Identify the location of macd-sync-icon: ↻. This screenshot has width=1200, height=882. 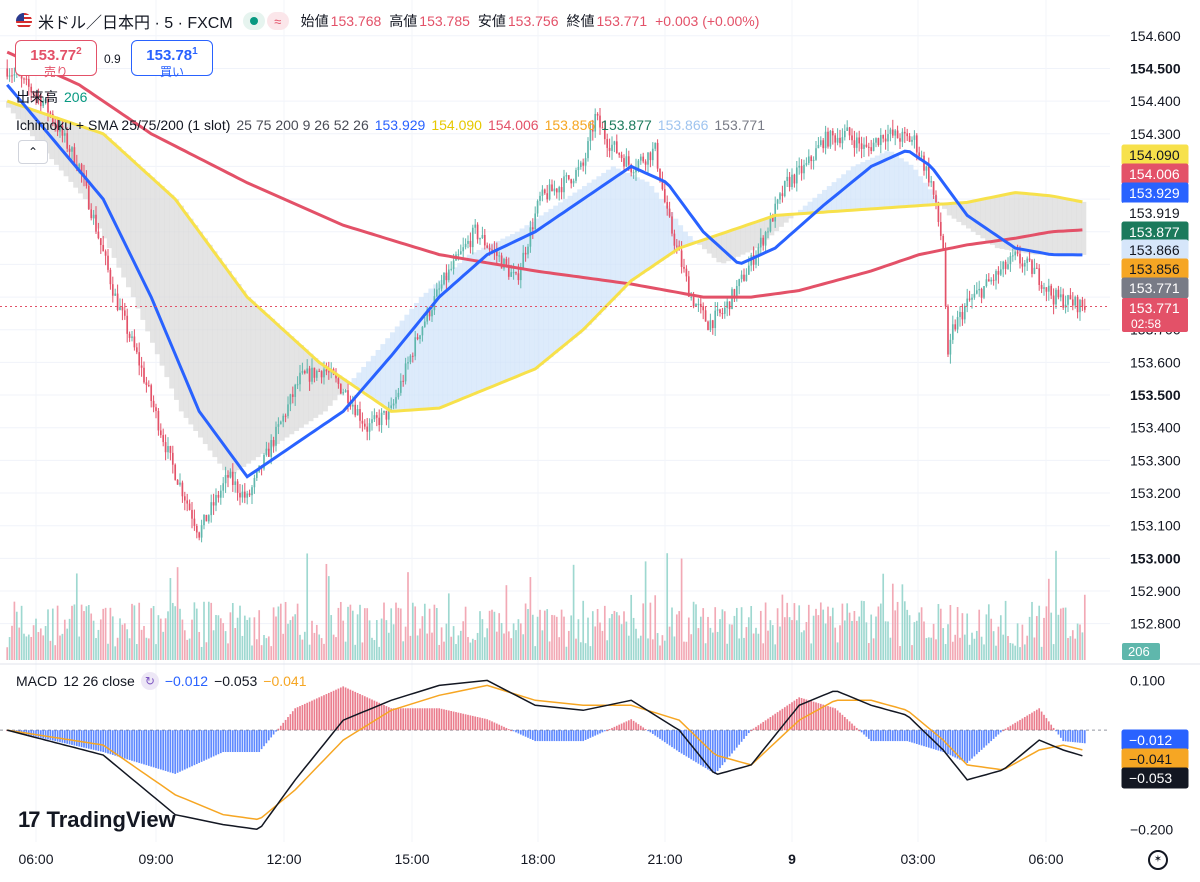
(149, 681).